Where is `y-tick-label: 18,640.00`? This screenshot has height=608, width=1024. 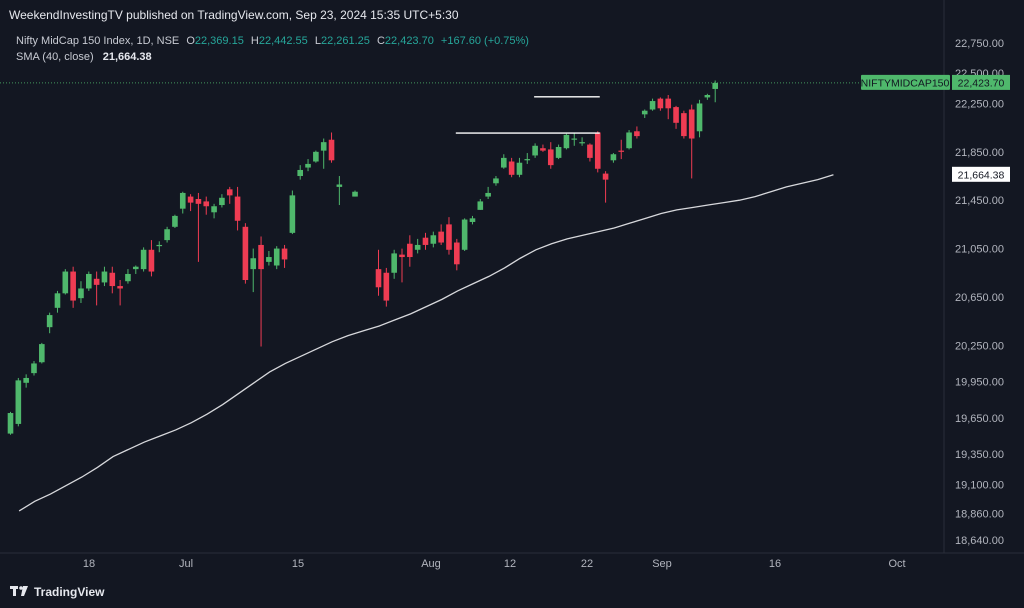
y-tick-label: 18,640.00 is located at coordinates (979, 541).